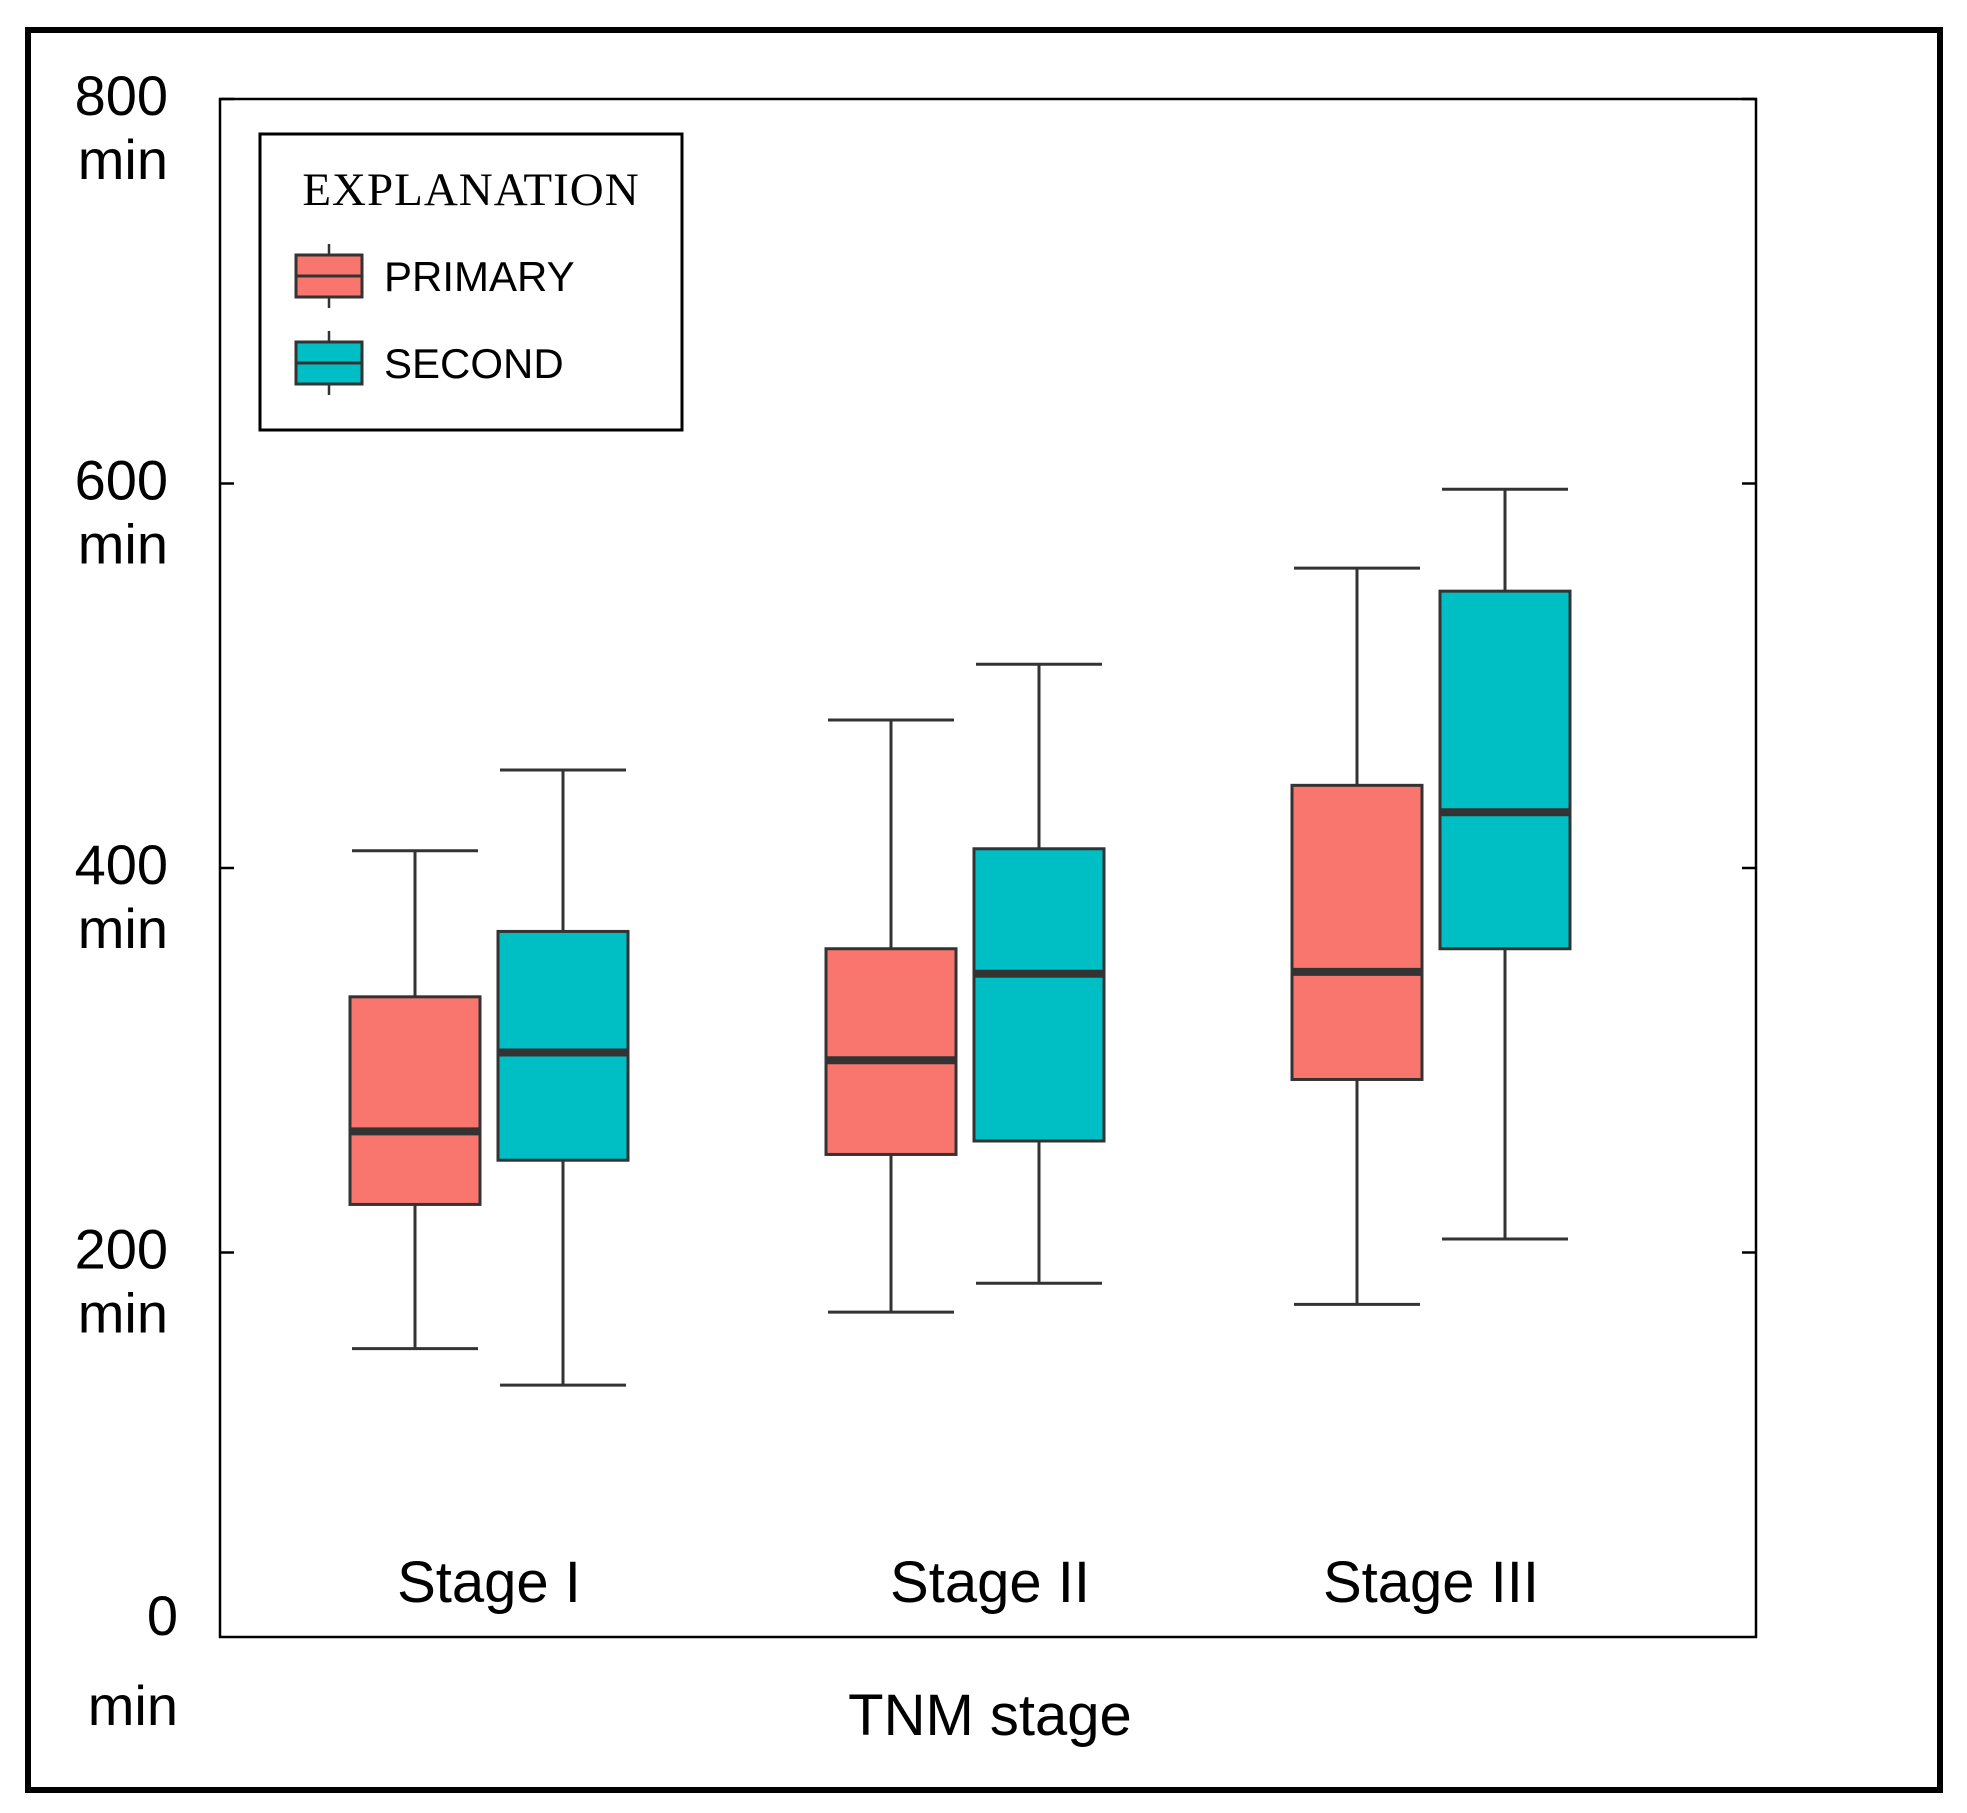  Describe the element at coordinates (123, 928) in the screenshot. I see `y-tick-unit-400: min` at that location.